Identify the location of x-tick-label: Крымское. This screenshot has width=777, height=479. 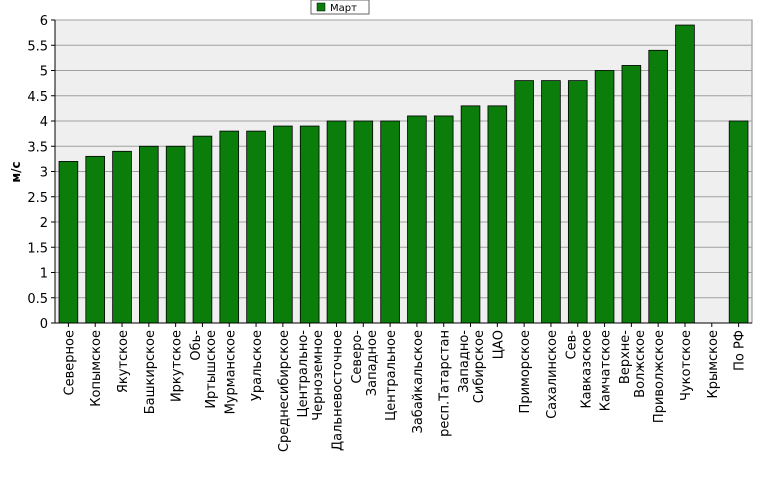
(713, 364).